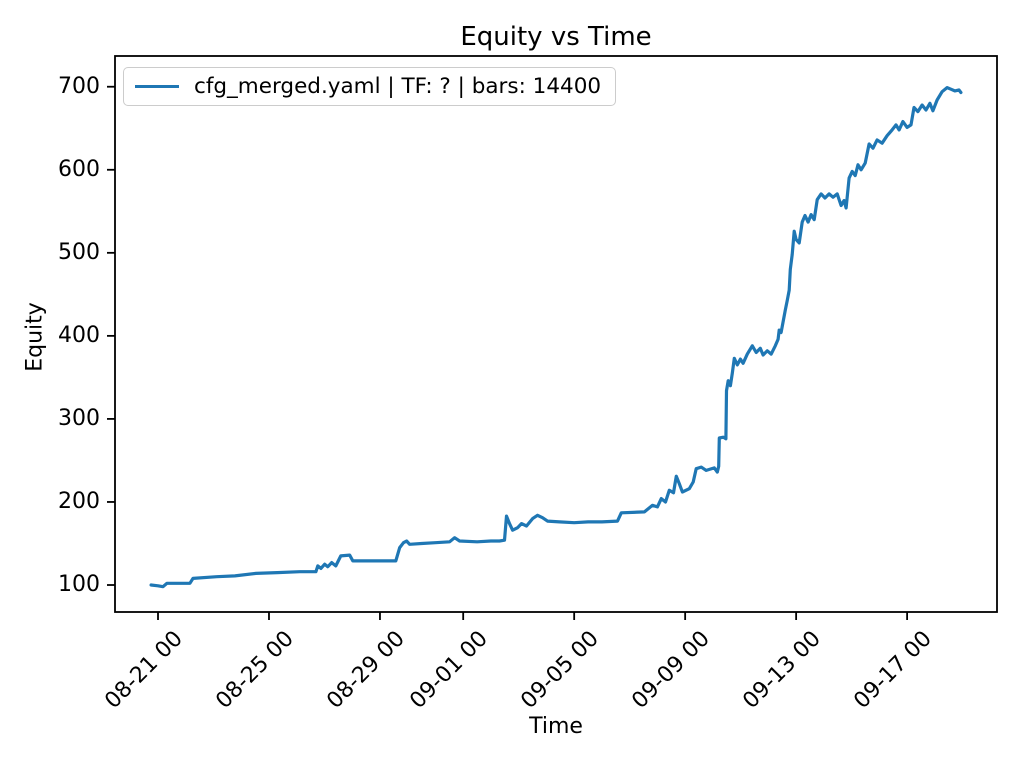 Image resolution: width=1024 pixels, height=768 pixels. What do you see at coordinates (79, 335) in the screenshot?
I see `y-tick-label: 400` at bounding box center [79, 335].